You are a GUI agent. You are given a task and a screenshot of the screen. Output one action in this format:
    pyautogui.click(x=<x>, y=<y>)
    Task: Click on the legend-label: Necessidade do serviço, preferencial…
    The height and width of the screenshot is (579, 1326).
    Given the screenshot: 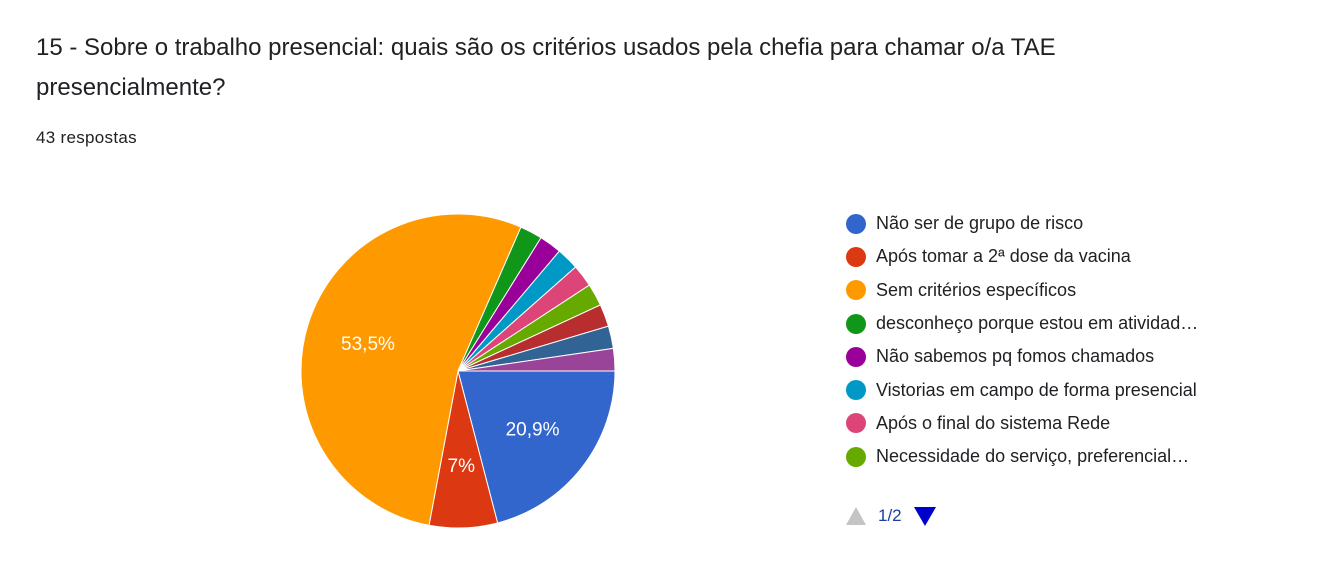 What is the action you would take?
    pyautogui.click(x=1033, y=456)
    